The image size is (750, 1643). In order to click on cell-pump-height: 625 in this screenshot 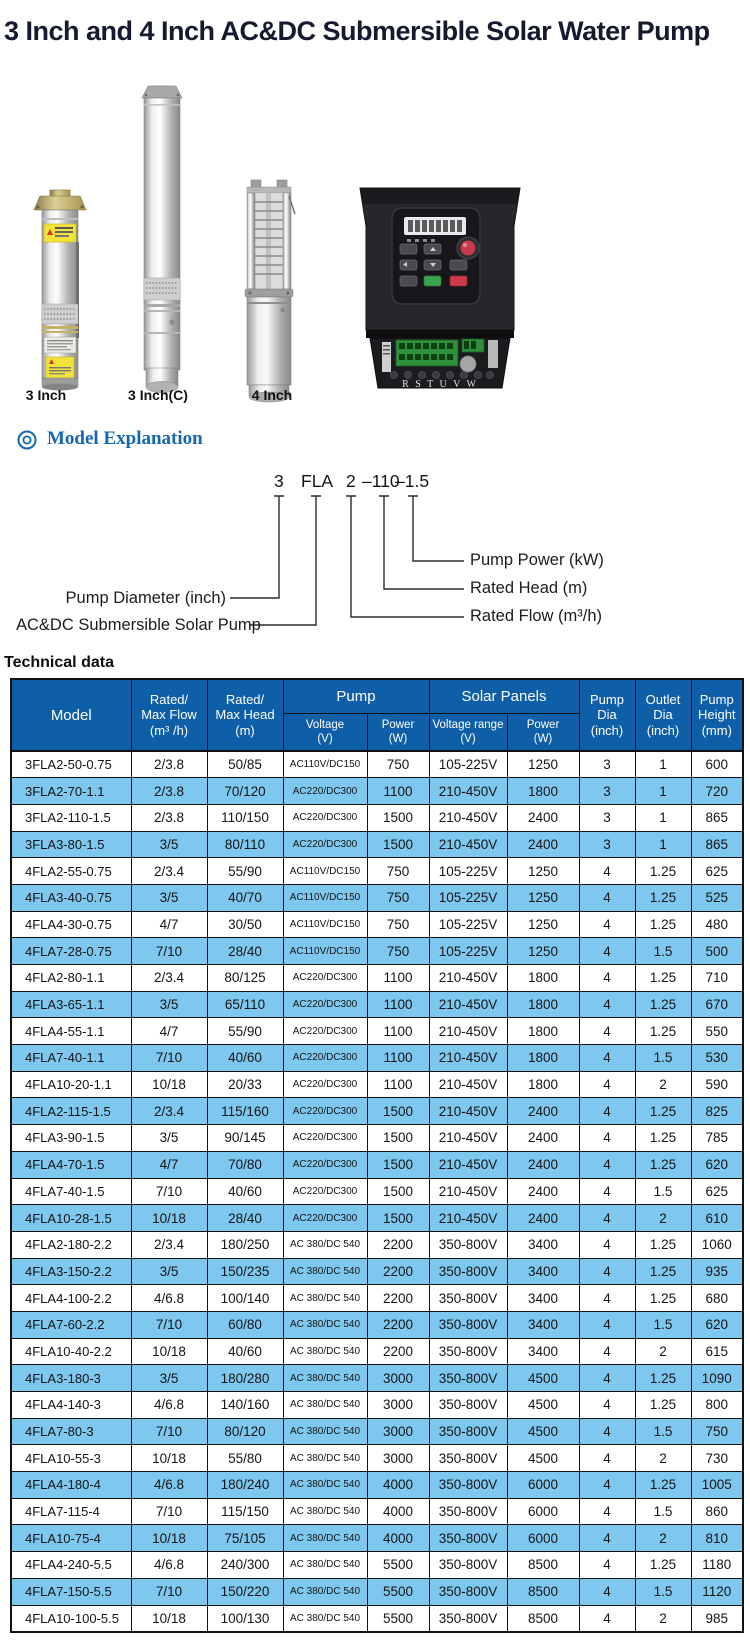, I will do `click(717, 1191)`.